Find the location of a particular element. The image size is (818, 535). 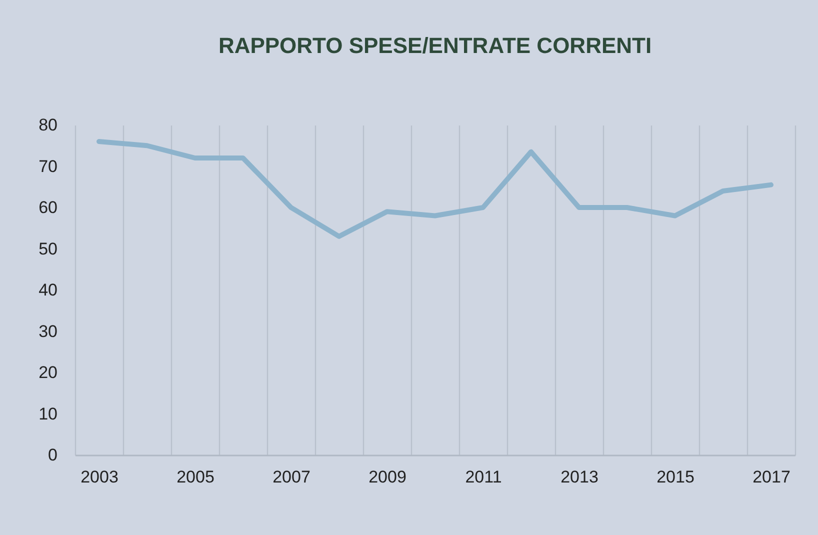

y-tick-label: 30 is located at coordinates (48, 331).